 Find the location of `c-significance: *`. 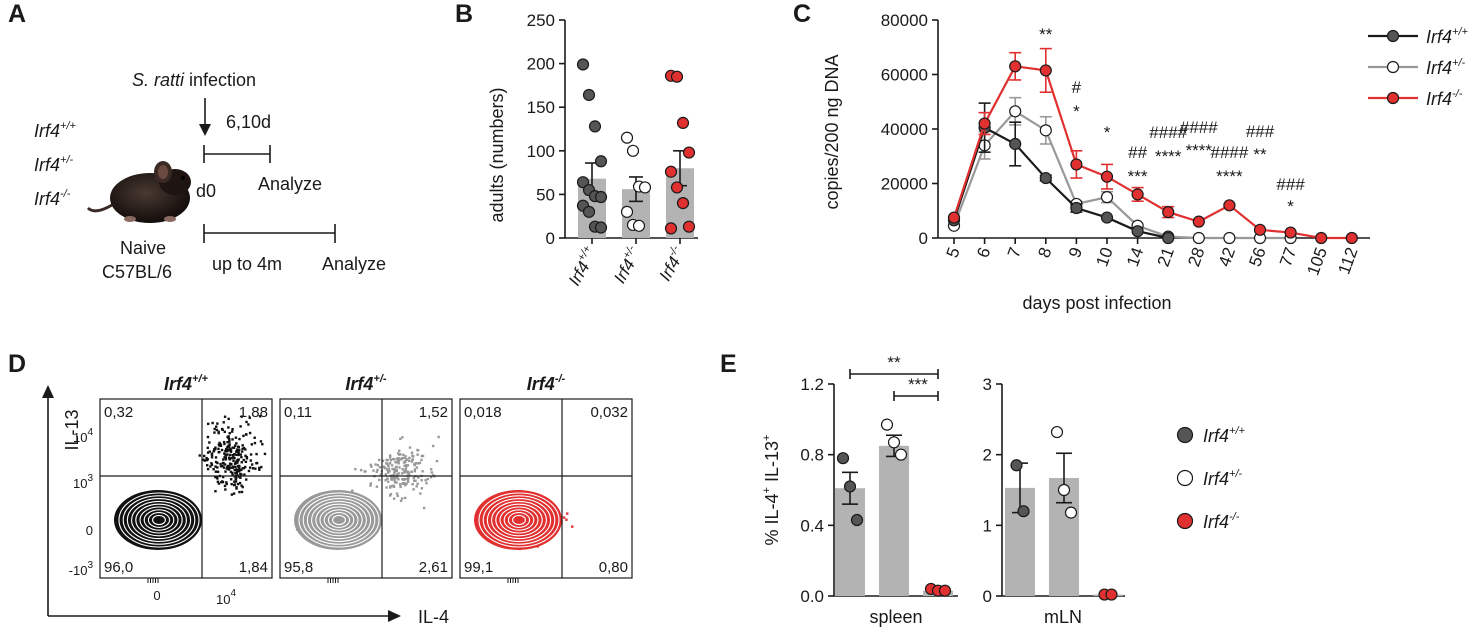

c-significance: * is located at coordinates (1076, 111).